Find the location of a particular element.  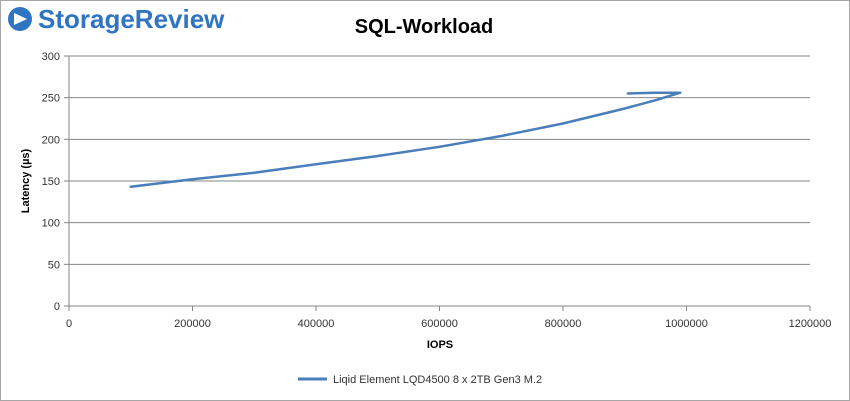

x-tick-label: 0 is located at coordinates (69, 324).